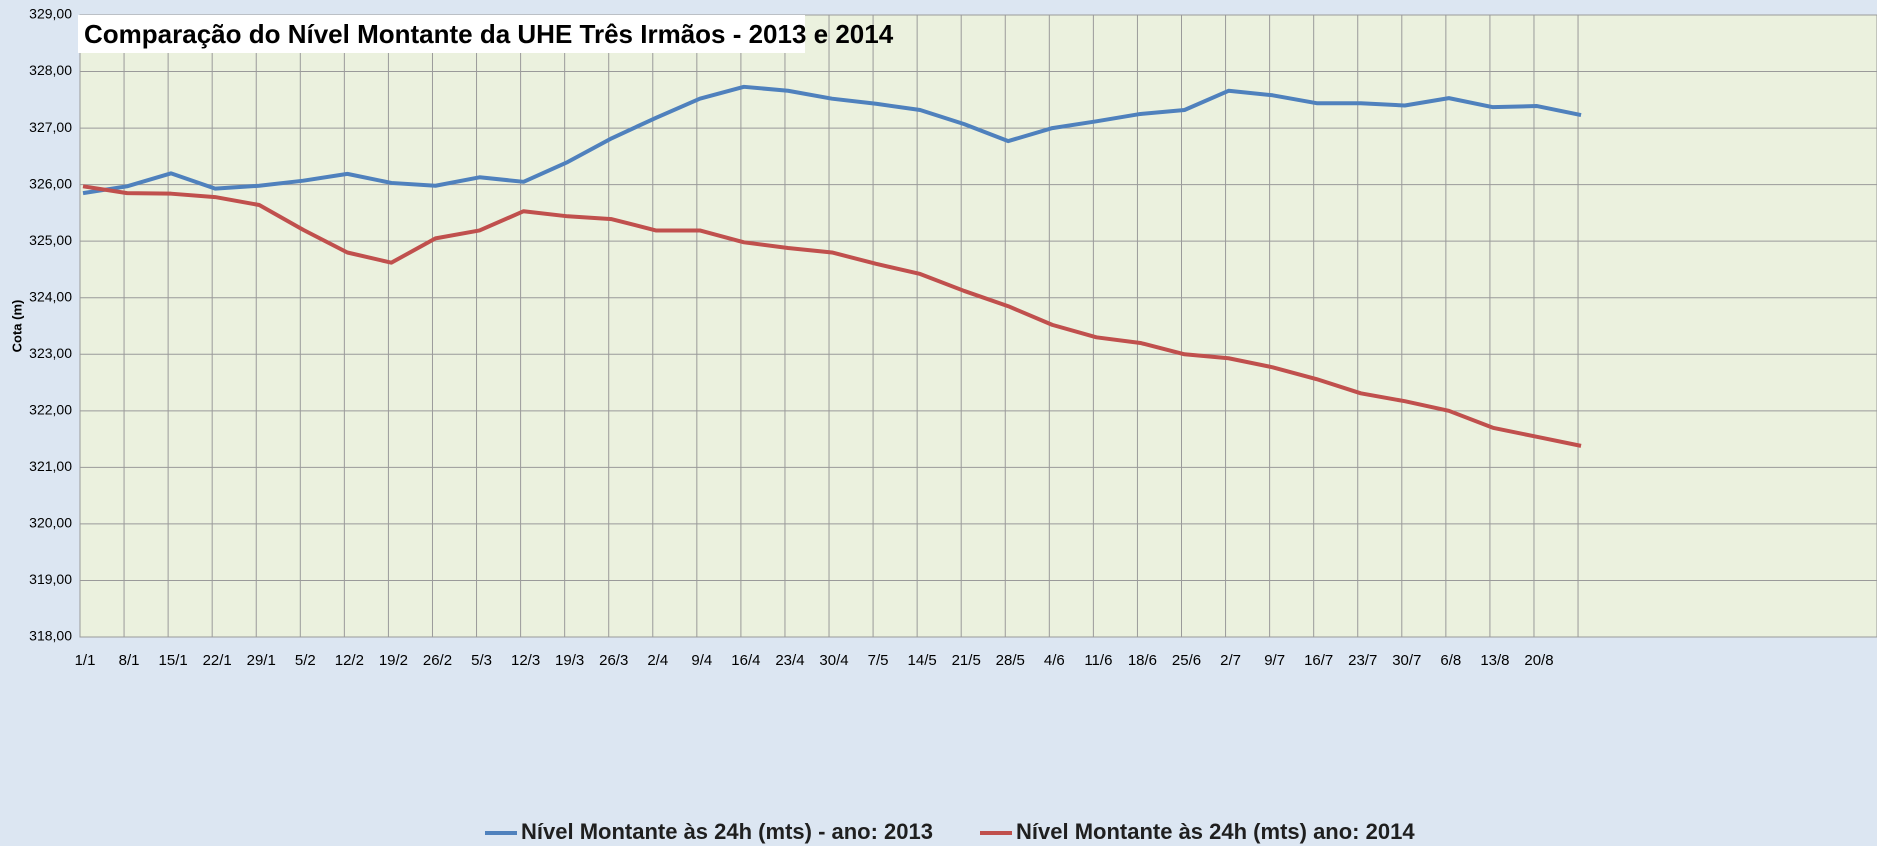  Describe the element at coordinates (1098, 660) in the screenshot. I see `x-tick-label: 11/6` at that location.